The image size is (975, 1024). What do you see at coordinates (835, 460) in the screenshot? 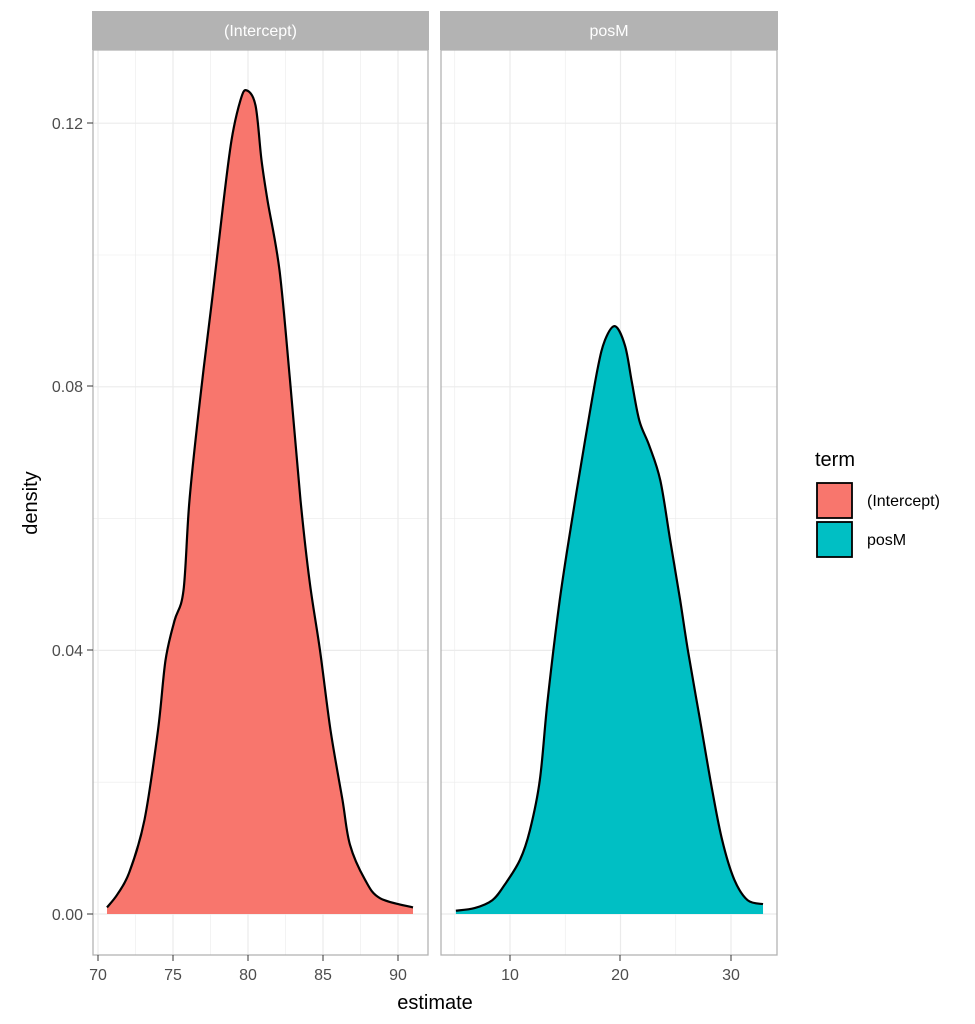
I see `legend-title: term` at bounding box center [835, 460].